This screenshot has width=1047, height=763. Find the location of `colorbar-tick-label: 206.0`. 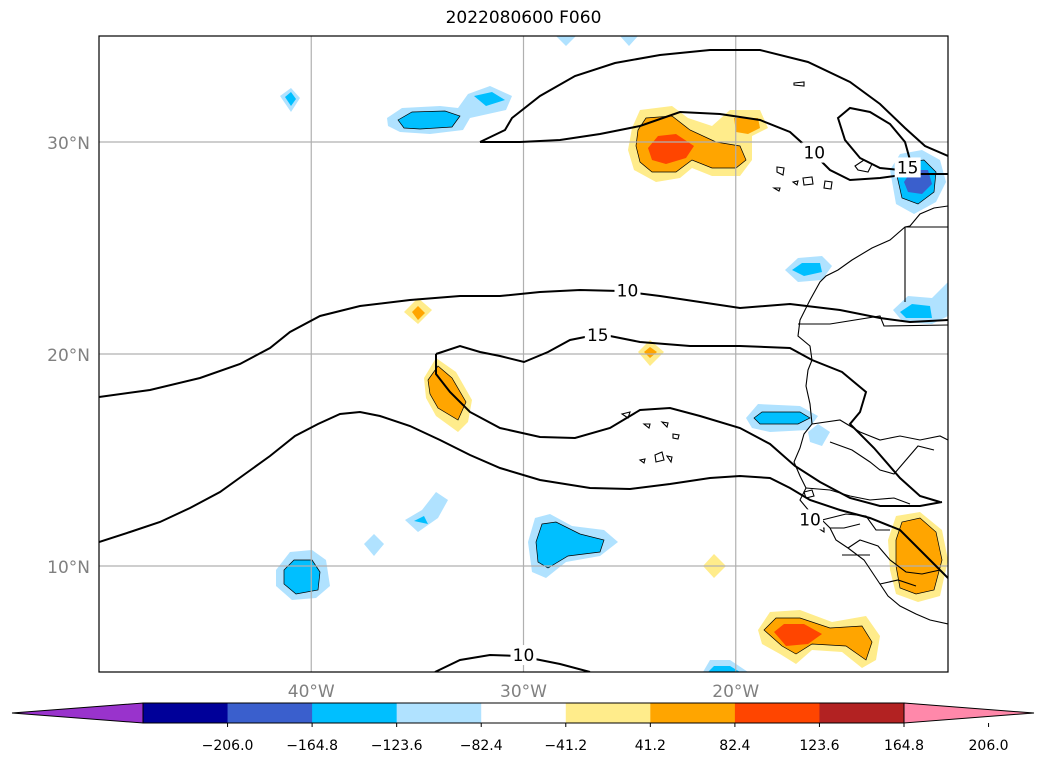

colorbar-tick-label: 206.0 is located at coordinates (989, 746).